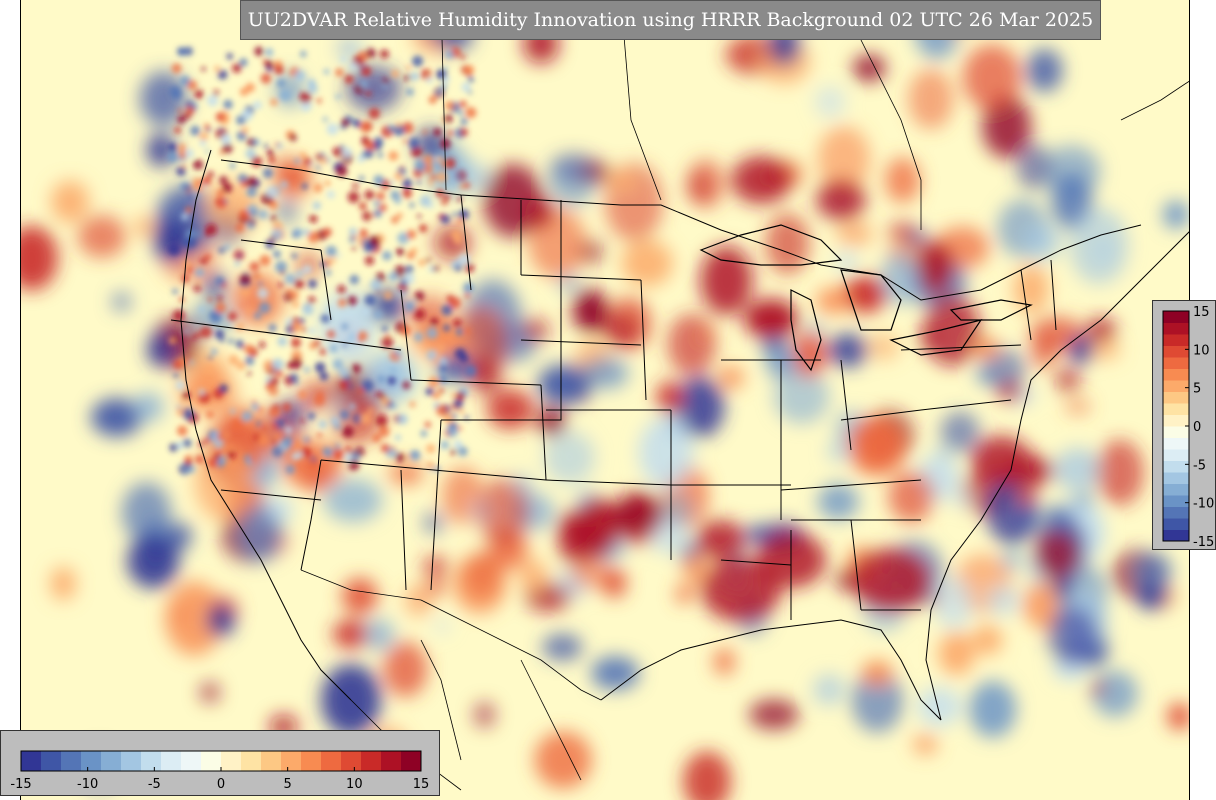 This screenshot has height=800, width=1216. Describe the element at coordinates (321, 260) in the screenshot. I see `innovation-speckle` at that location.